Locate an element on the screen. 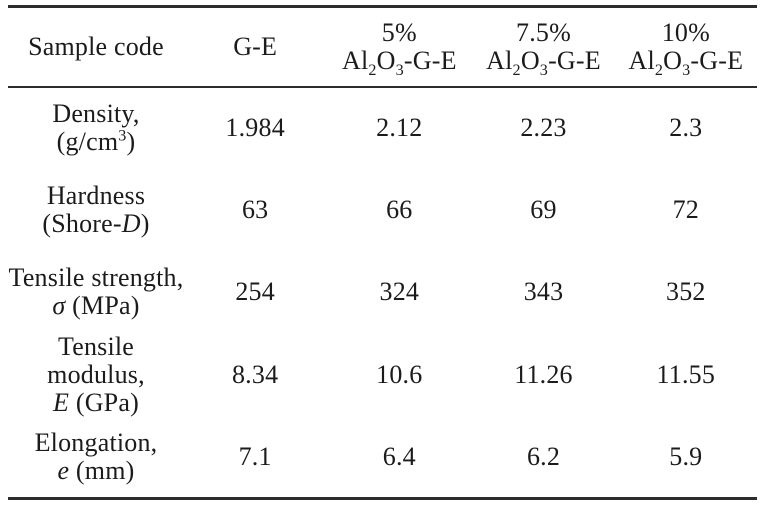  cell-tensile-strength-g-e: 254 is located at coordinates (255, 291).